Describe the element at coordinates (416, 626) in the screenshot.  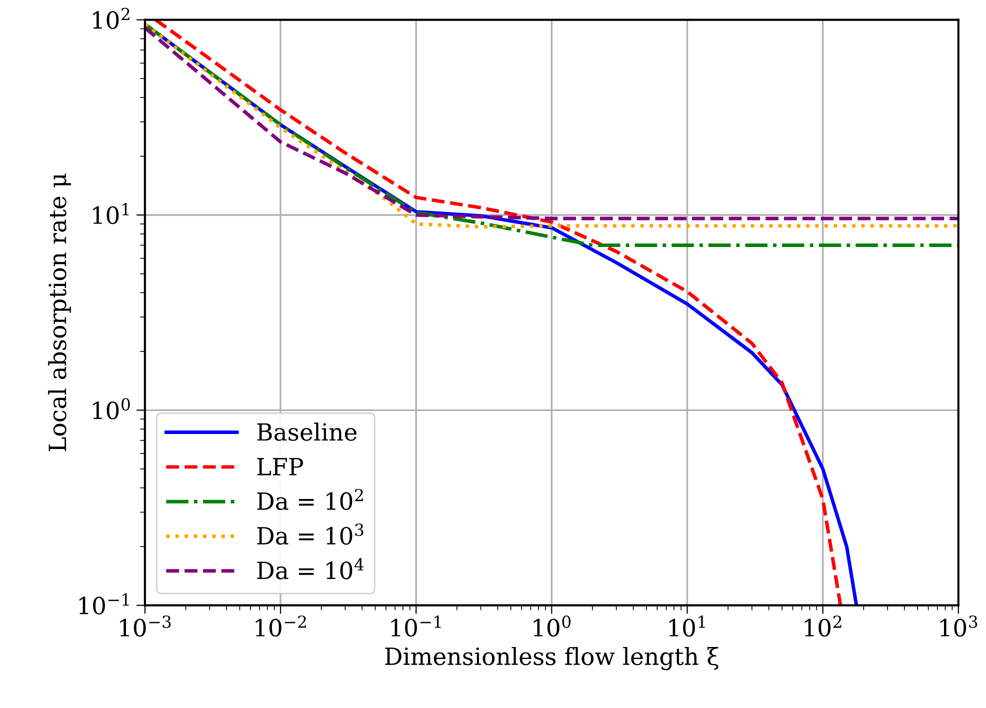
I see `x-tick-label: 10$^{−1}$` at that location.